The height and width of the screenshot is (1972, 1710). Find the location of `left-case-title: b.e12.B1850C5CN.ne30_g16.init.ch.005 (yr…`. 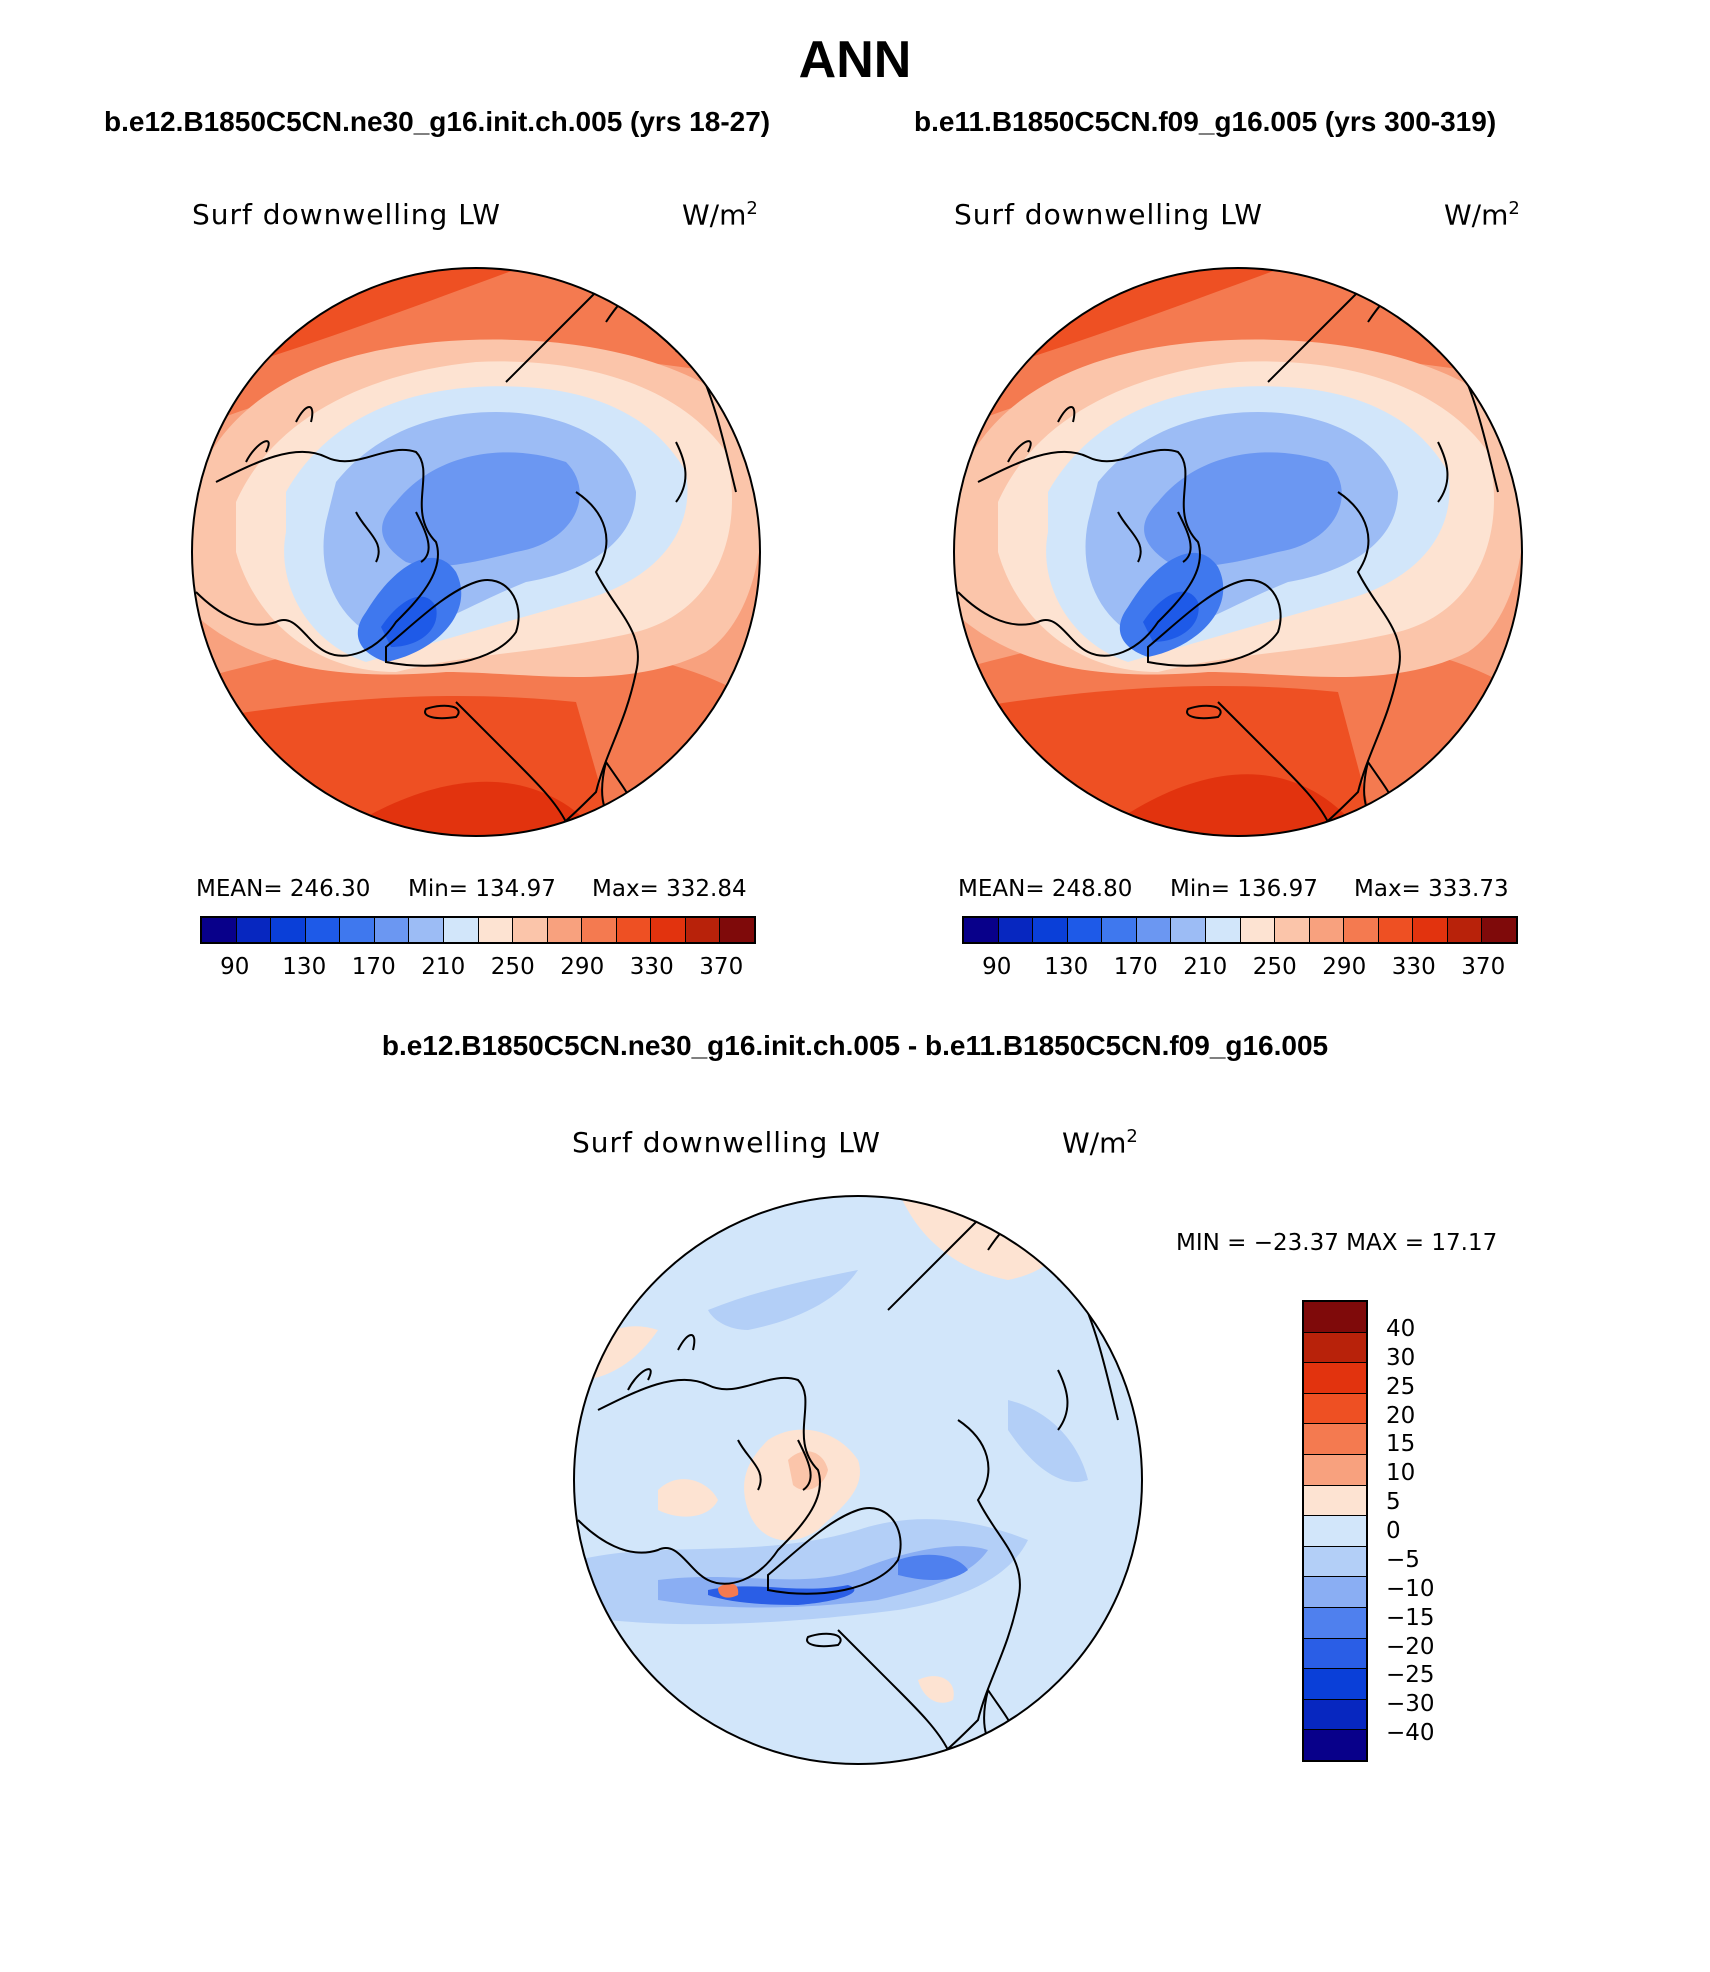

left-case-title: b.e12.B1850C5CN.ne30_g16.init.ch.005 (yr… is located at coordinates (437, 121).